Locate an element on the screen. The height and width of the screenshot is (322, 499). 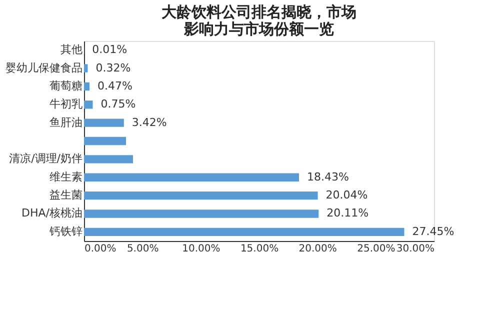
x-tick-label: 0.00% is located at coordinates (100, 249).